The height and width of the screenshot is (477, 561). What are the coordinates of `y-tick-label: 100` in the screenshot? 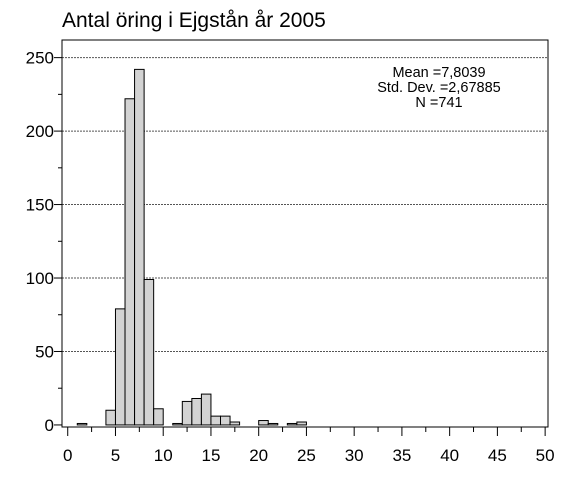 It's located at (40, 278).